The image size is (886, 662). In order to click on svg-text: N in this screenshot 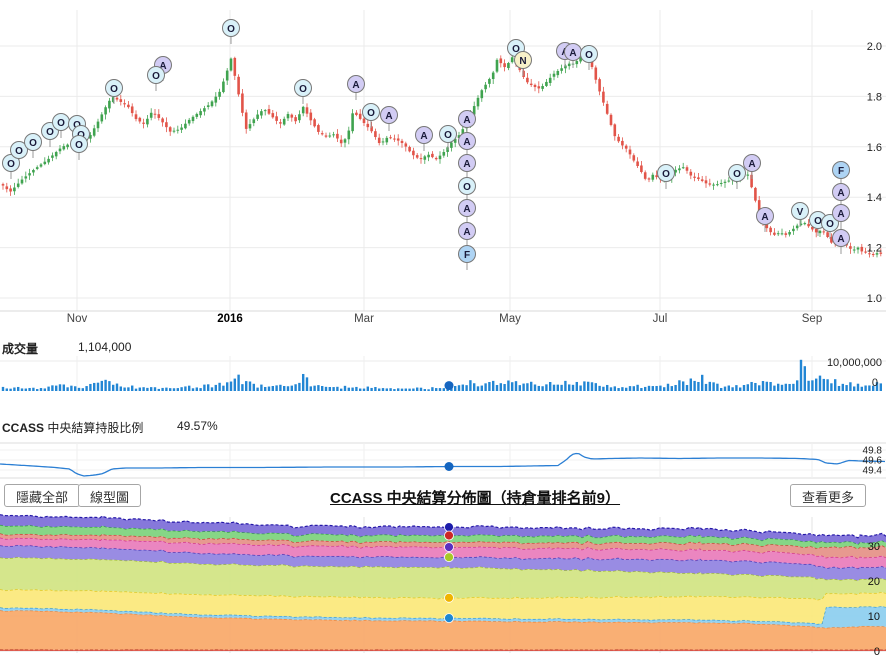, I will do `click(522, 61)`.